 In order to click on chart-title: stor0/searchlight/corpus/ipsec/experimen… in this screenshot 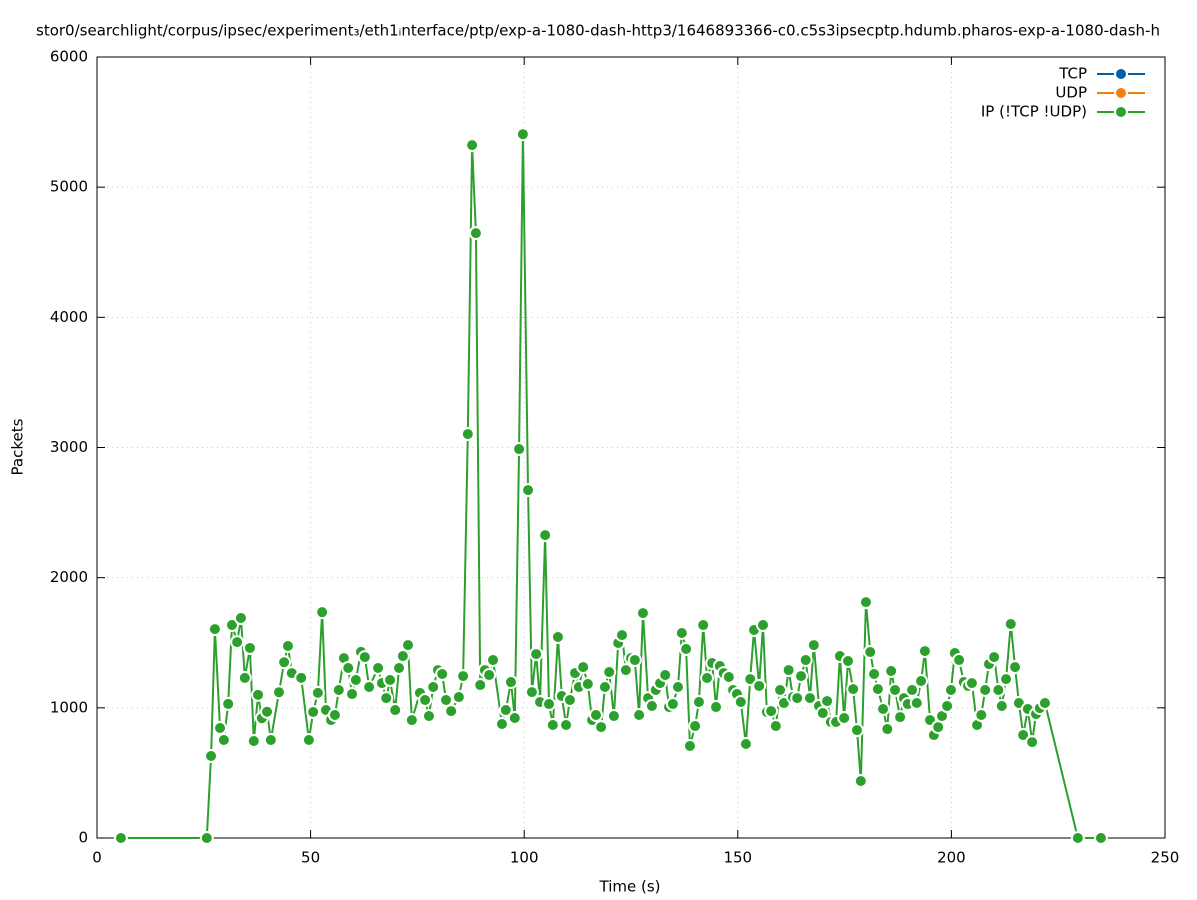, I will do `click(598, 31)`.